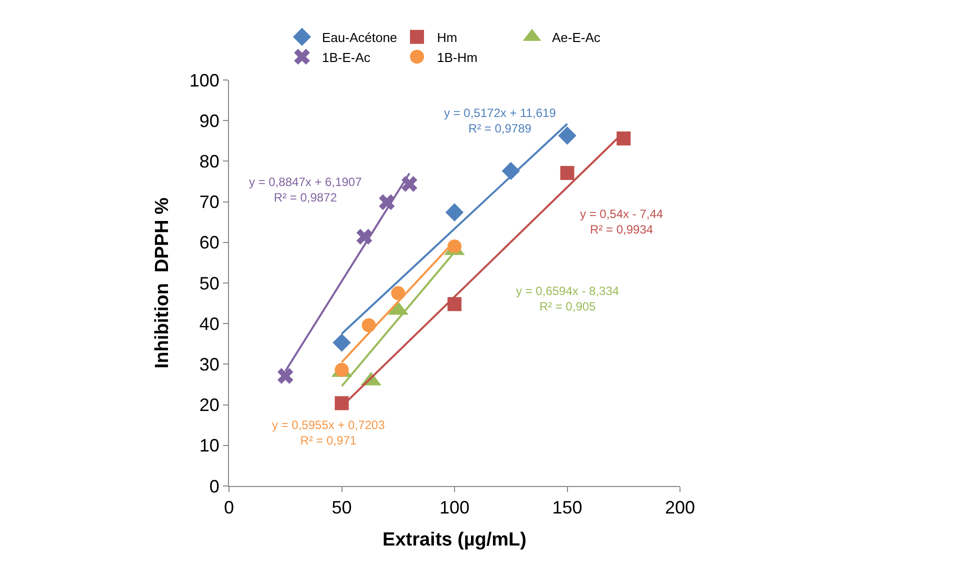 This screenshot has height=581, width=957. What do you see at coordinates (209, 364) in the screenshot?
I see `y-tick-label: 30` at bounding box center [209, 364].